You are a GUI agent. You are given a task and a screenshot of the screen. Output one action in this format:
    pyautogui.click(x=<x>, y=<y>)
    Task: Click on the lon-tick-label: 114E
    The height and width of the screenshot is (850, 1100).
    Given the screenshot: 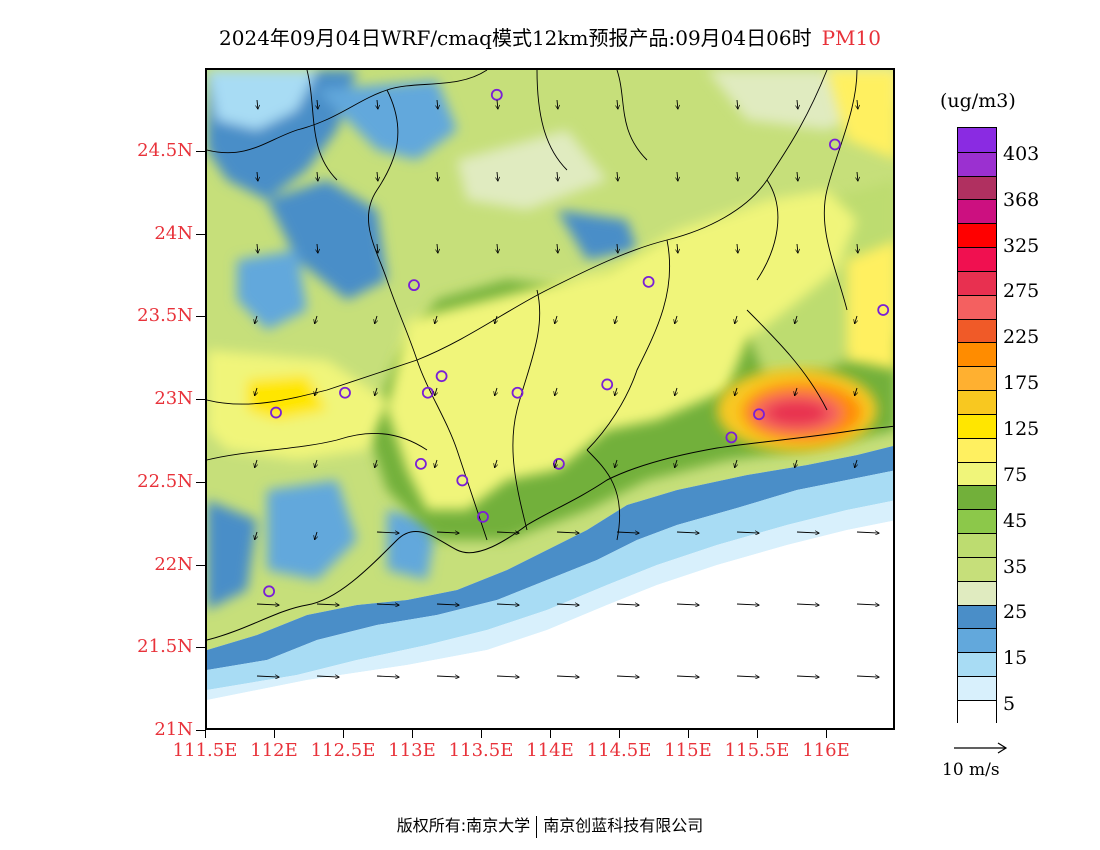 What is the action you would take?
    pyautogui.click(x=550, y=750)
    